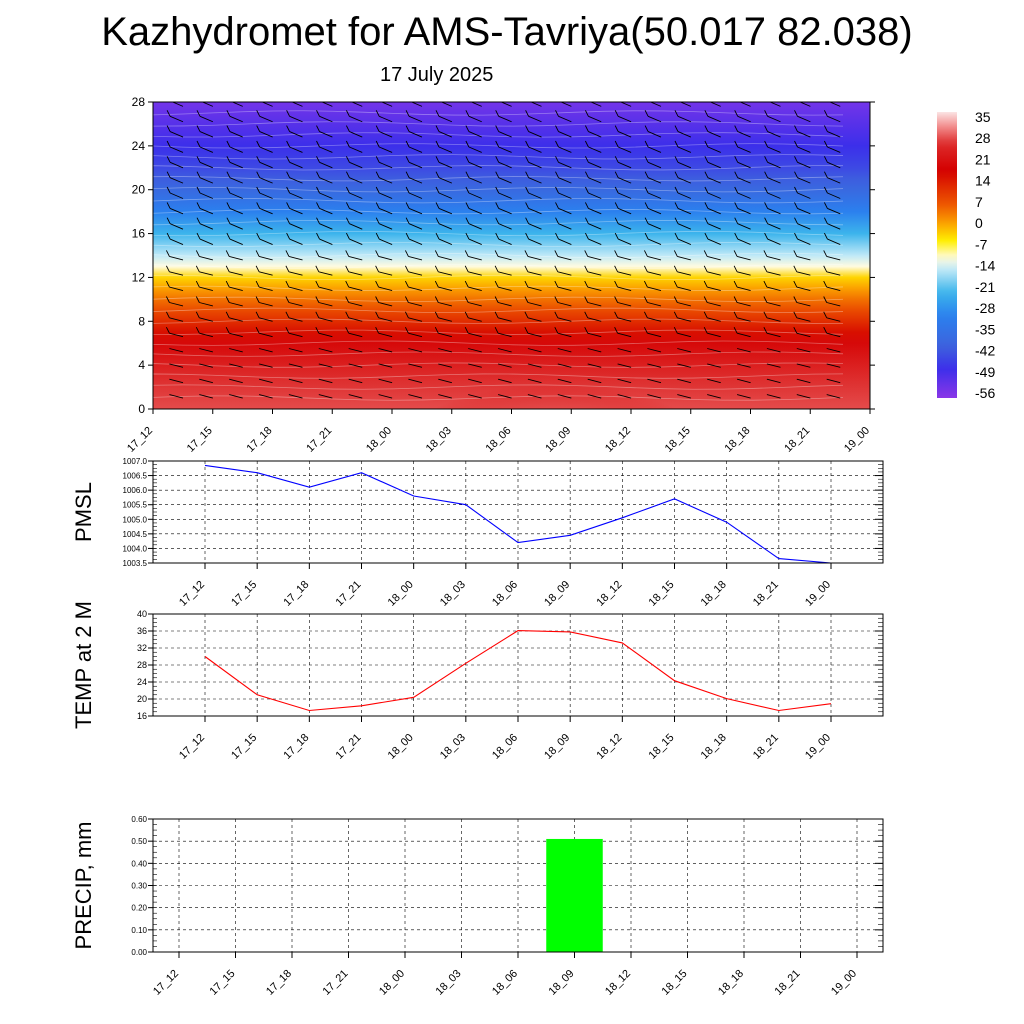  I want to click on chart-subtitle: 17 July 2025, so click(437, 75).